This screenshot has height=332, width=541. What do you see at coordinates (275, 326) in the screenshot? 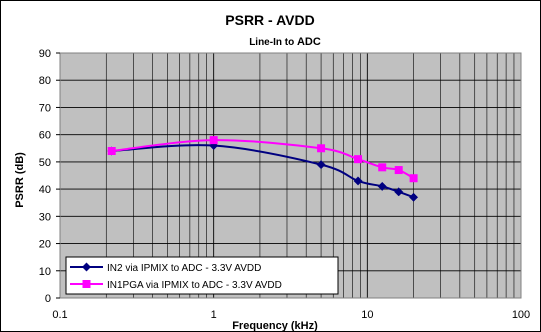
I see `x-axis-label: Frequency (kHz)` at bounding box center [275, 326].